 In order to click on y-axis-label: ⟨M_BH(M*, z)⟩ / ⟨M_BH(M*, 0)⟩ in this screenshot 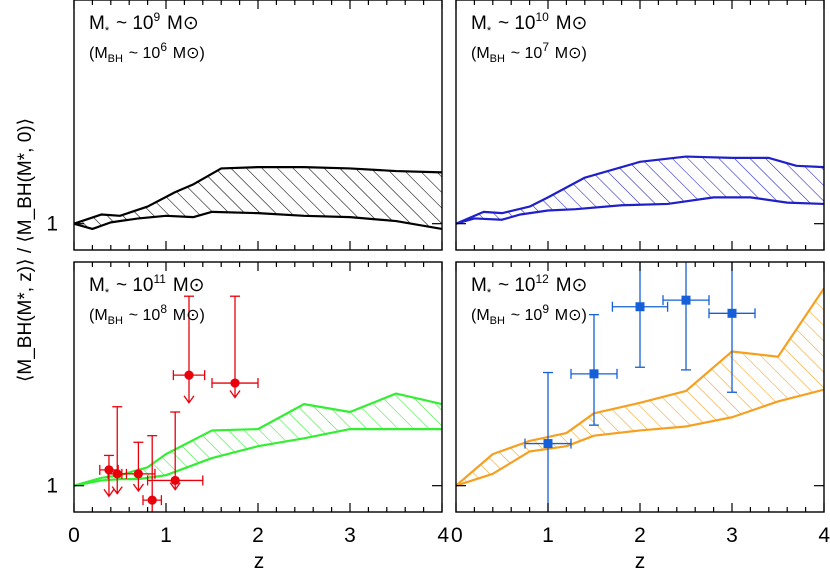, I will do `click(25, 250)`.